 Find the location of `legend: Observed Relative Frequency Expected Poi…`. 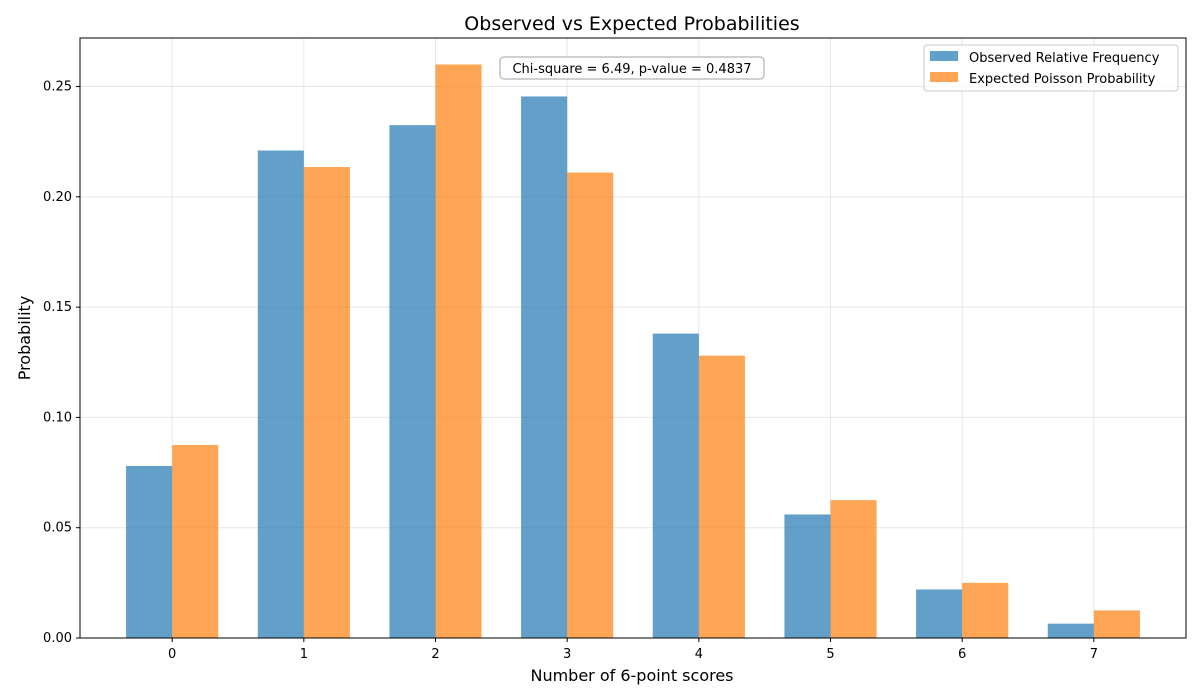

legend: Observed Relative Frequency Expected Poi… is located at coordinates (1051, 68).